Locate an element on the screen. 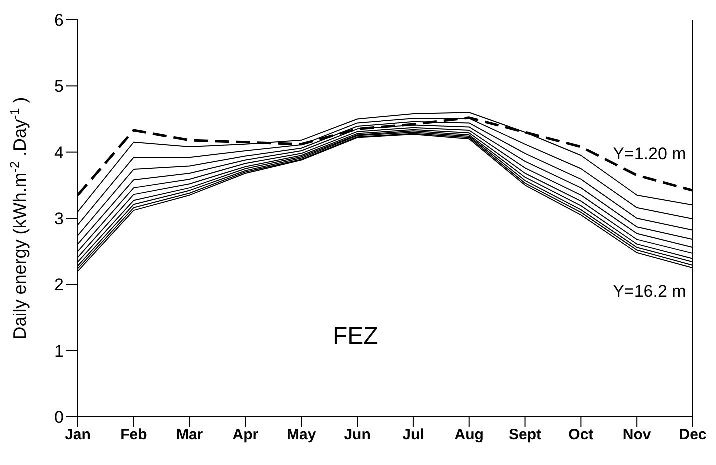  x-tick-label: Jun is located at coordinates (357, 435).